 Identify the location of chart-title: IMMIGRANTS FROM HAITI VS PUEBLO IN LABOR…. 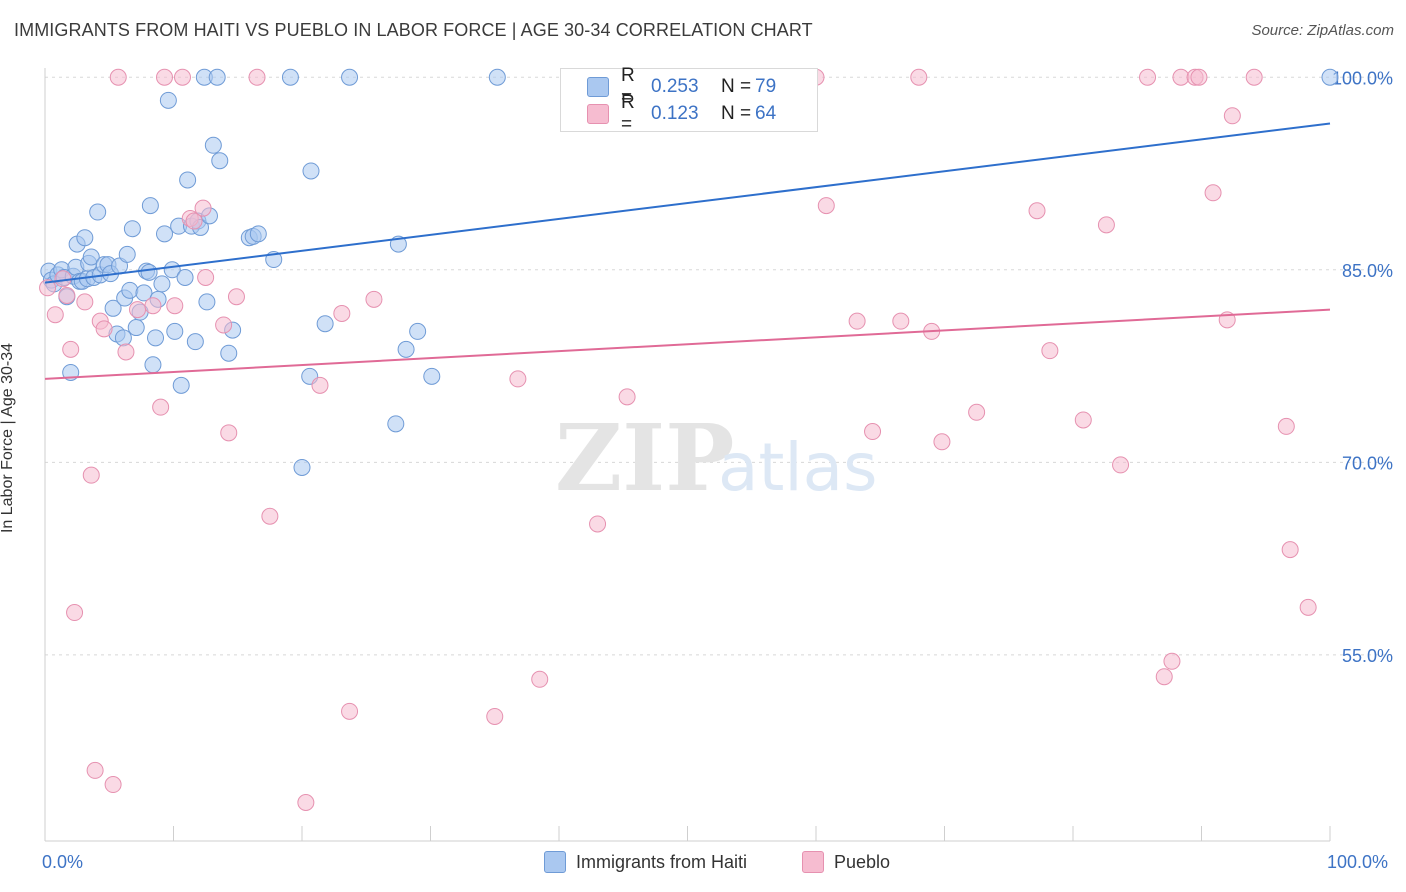
(413, 30).